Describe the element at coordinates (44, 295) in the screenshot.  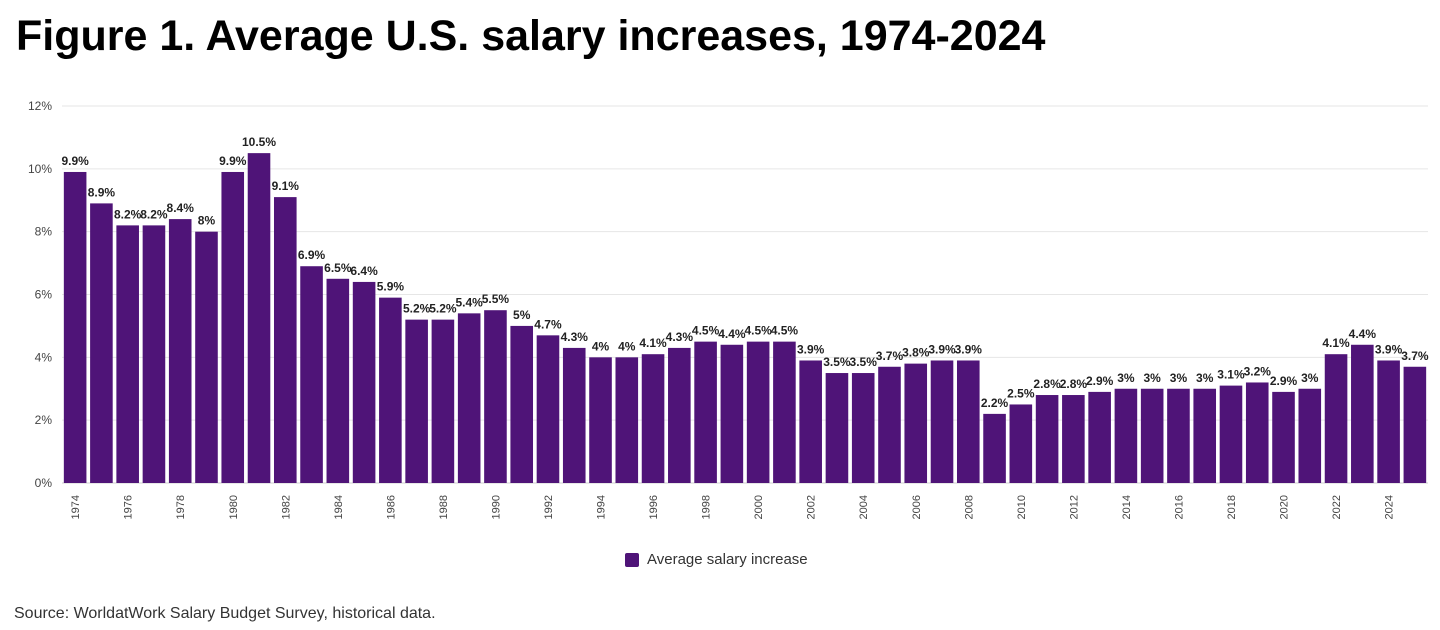
I see `y-tick-label: 6%` at that location.